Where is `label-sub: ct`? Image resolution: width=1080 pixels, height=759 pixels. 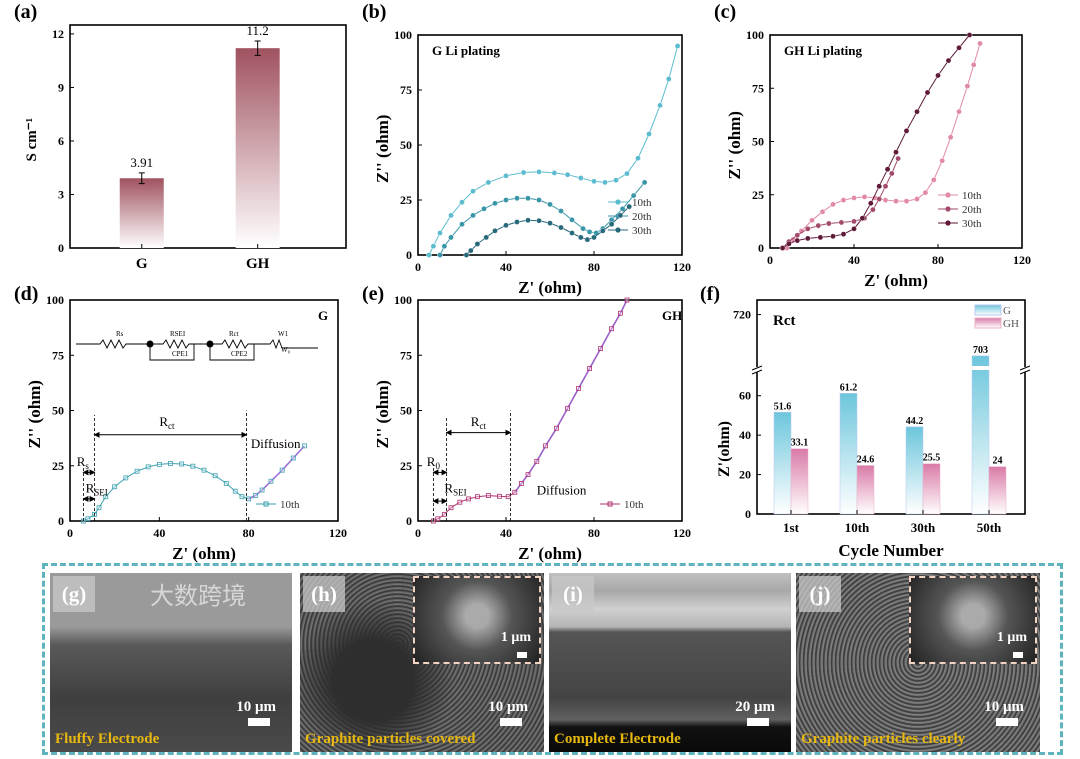
label-sub: ct is located at coordinates (171, 426).